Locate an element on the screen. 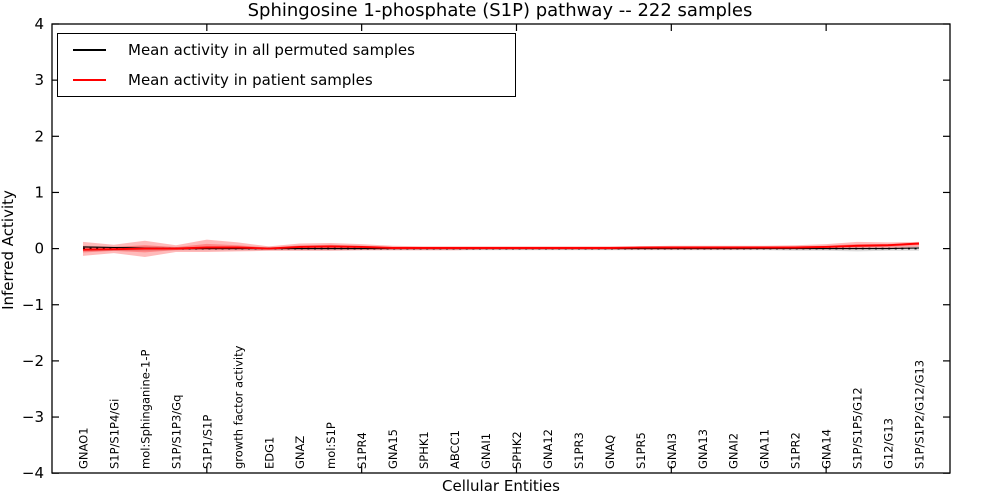 Image resolution: width=1000 pixels, height=500 pixels. legend-item: Mean activity in all permuted samples is located at coordinates (286, 49).